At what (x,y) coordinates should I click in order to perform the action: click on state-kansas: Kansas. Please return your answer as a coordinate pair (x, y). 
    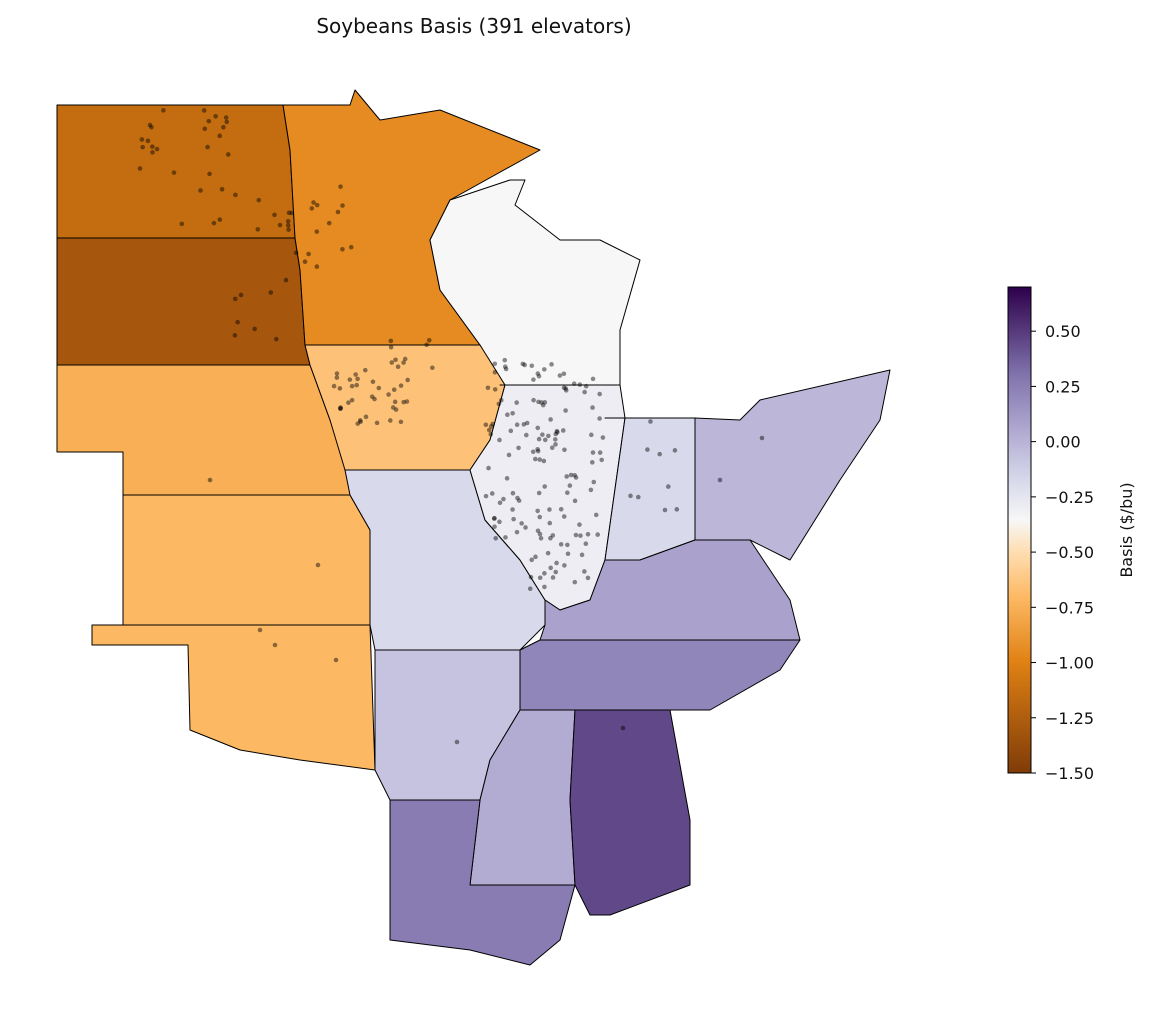
    Looking at the image, I should click on (246, 560).